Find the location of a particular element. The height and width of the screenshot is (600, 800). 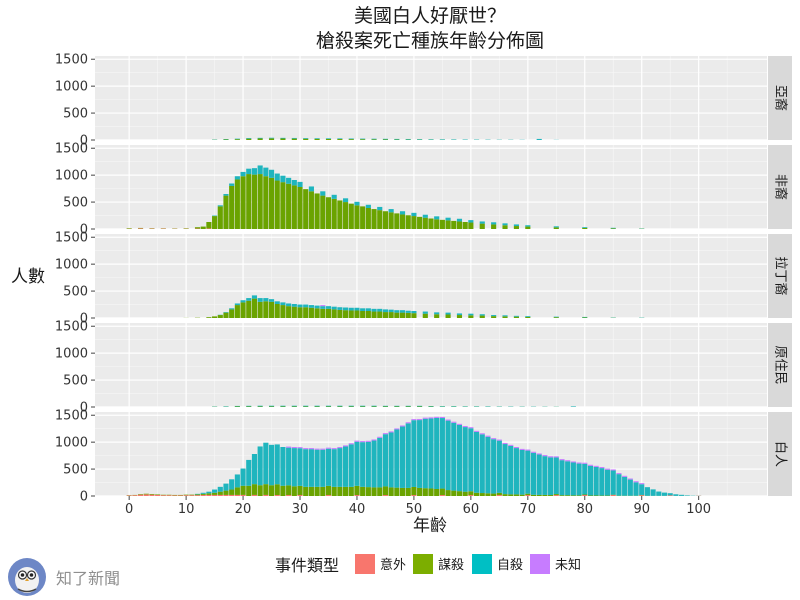

legend-swatch is located at coordinates (540, 564).